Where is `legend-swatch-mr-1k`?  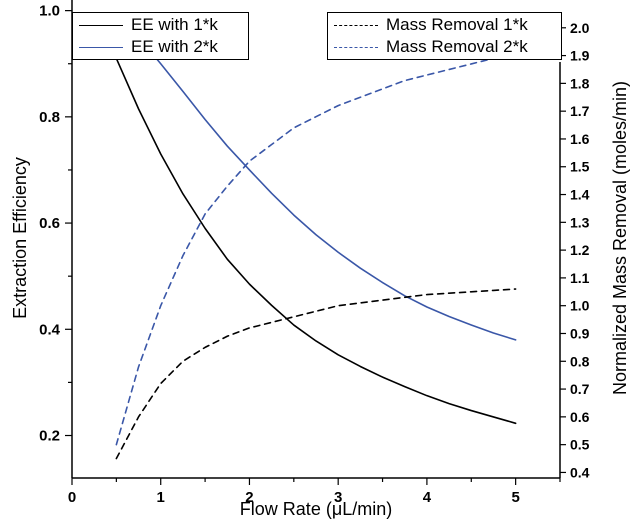
legend-swatch-mr-1k is located at coordinates (356, 25).